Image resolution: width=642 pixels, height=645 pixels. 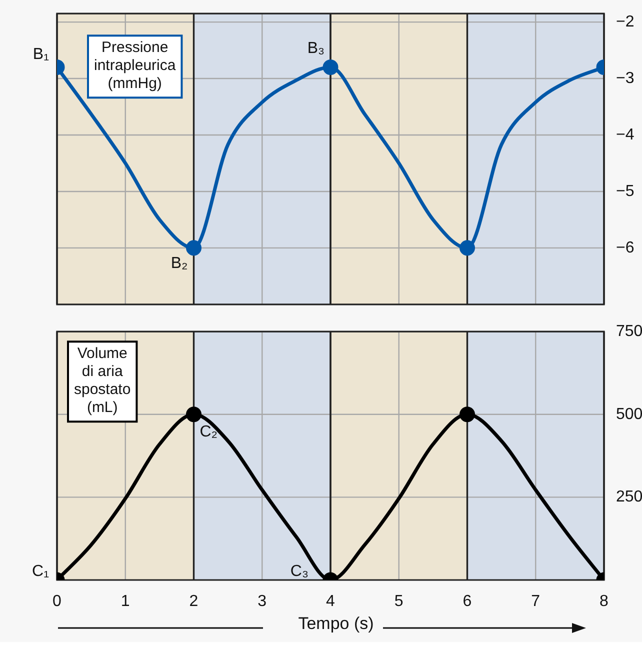 What do you see at coordinates (331, 601) in the screenshot?
I see `x-tick-label: 4` at bounding box center [331, 601].